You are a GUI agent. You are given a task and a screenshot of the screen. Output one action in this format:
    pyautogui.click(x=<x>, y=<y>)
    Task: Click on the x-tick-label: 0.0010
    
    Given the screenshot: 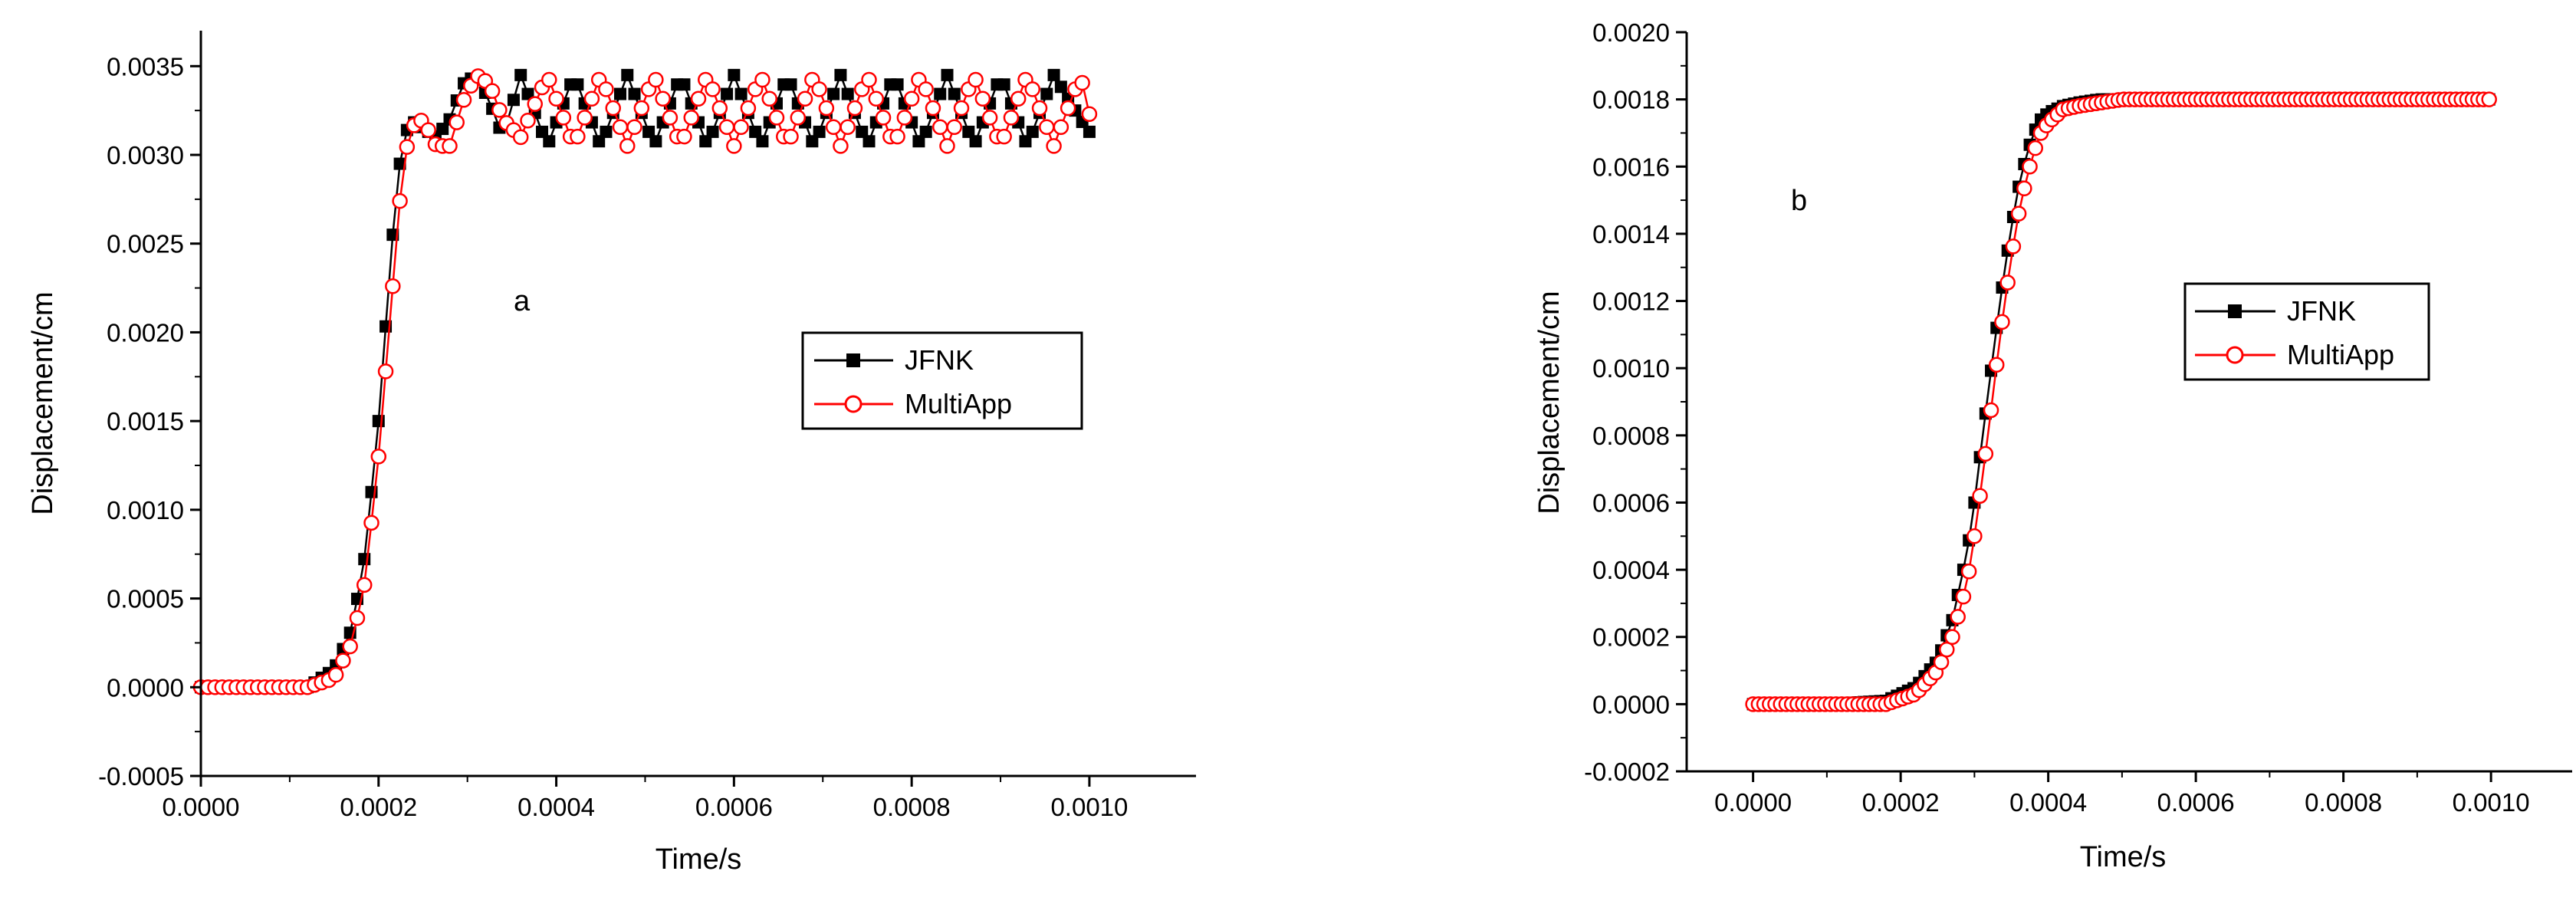 What is the action you would take?
    pyautogui.click(x=1089, y=807)
    